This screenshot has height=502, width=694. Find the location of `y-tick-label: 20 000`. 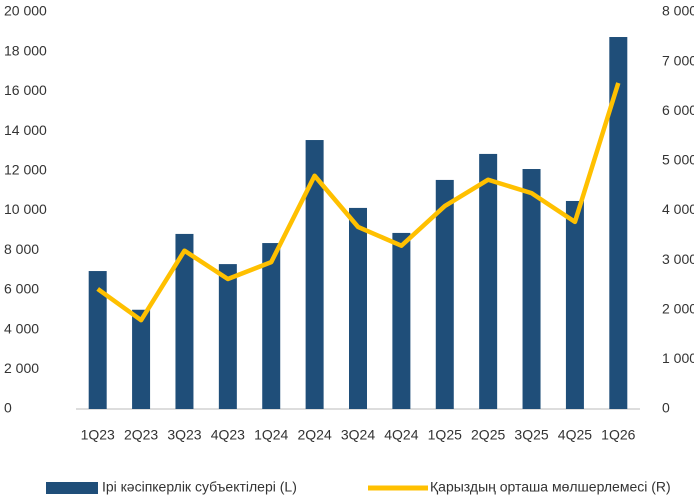

y-tick-label: 20 000 is located at coordinates (25, 11).